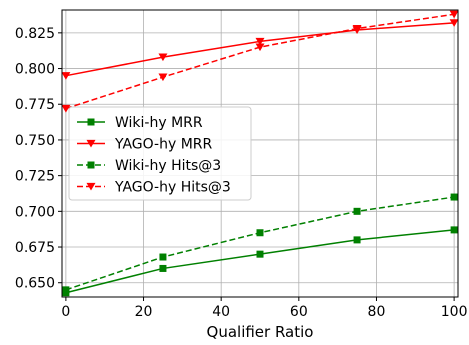 This screenshot has height=345, width=469. What do you see at coordinates (35, 34) in the screenshot?
I see `y-tick-label: 0.825` at bounding box center [35, 34].